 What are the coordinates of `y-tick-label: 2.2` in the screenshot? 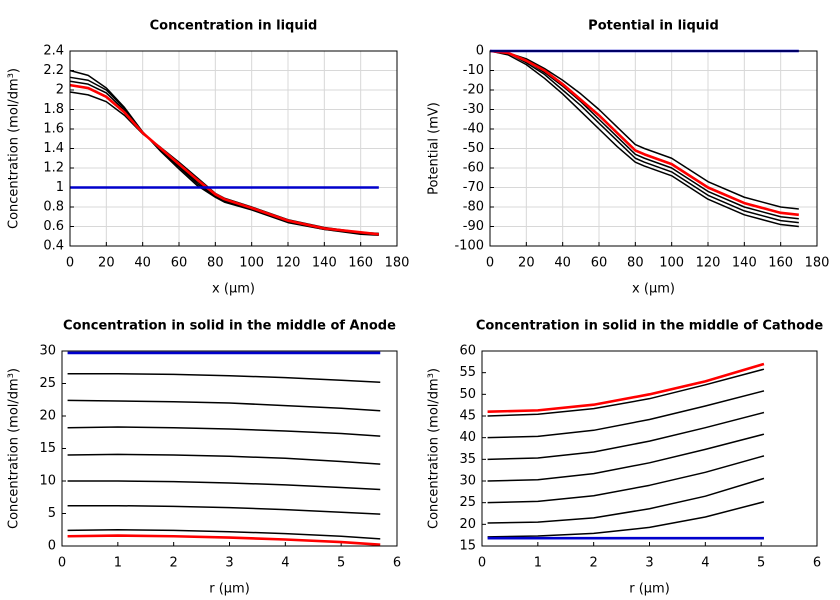 It's located at (53, 70).